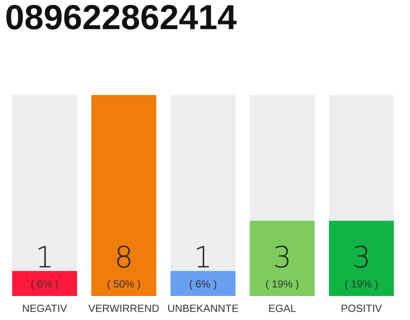 The width and height of the screenshot is (410, 320). What do you see at coordinates (121, 17) in the screenshot?
I see `chart-title: 089622862414` at bounding box center [121, 17].